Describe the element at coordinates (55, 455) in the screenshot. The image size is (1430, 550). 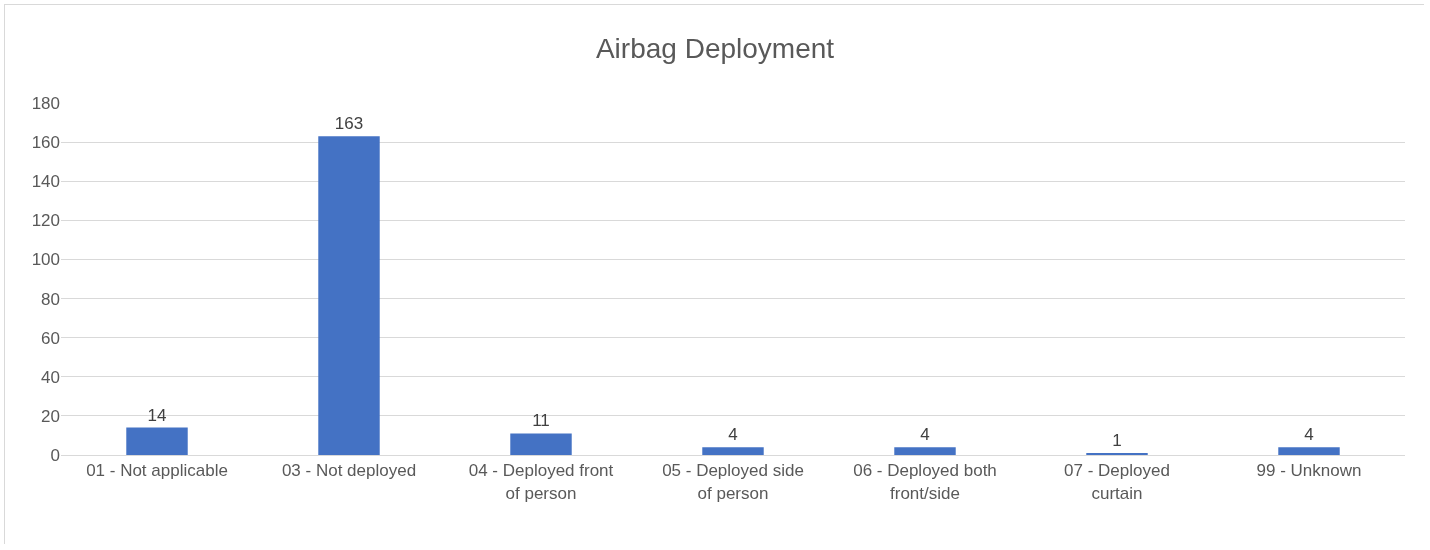
I see `y-tick-label: 0` at that location.